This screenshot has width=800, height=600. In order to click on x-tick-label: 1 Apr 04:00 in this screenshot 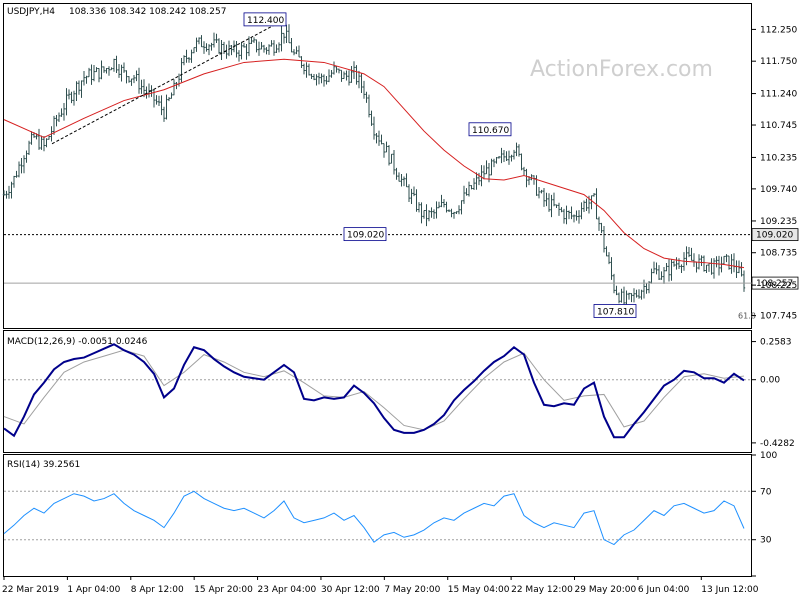, I will do `click(93, 590)`.